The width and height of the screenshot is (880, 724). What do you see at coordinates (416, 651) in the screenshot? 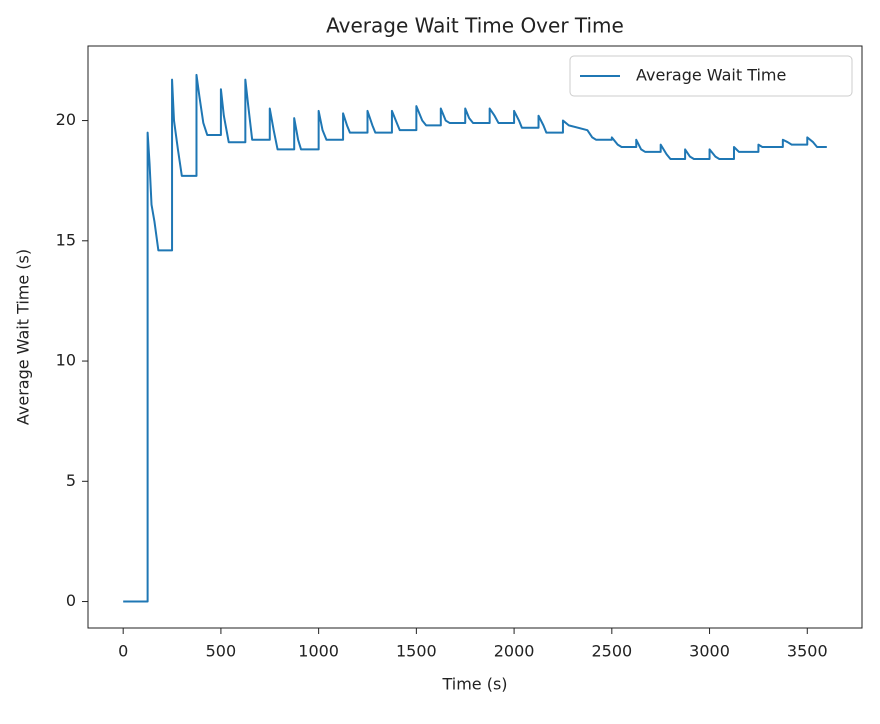
I see `x-tick-label: 1500` at bounding box center [416, 651].